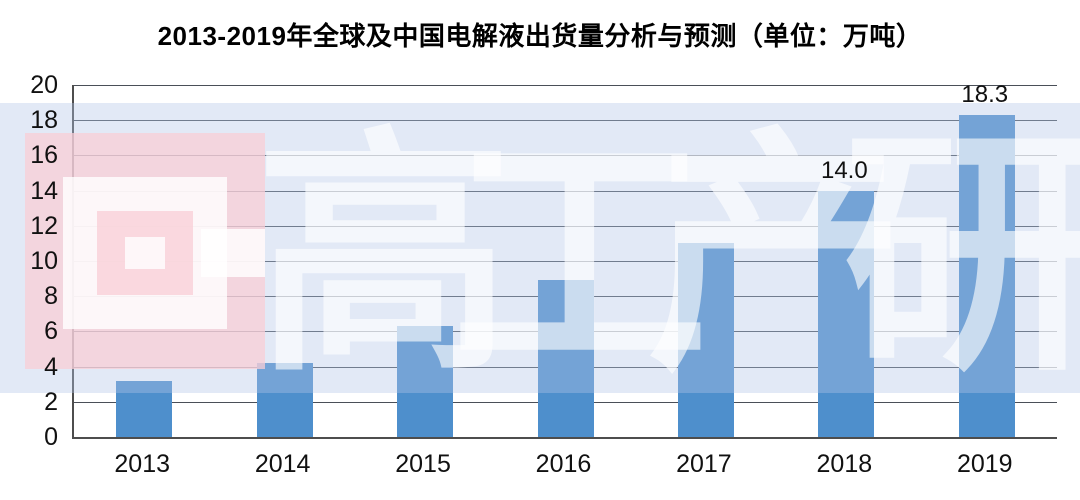  What do you see at coordinates (984, 464) in the screenshot?
I see `x-axis-label-2019: 2019` at bounding box center [984, 464].